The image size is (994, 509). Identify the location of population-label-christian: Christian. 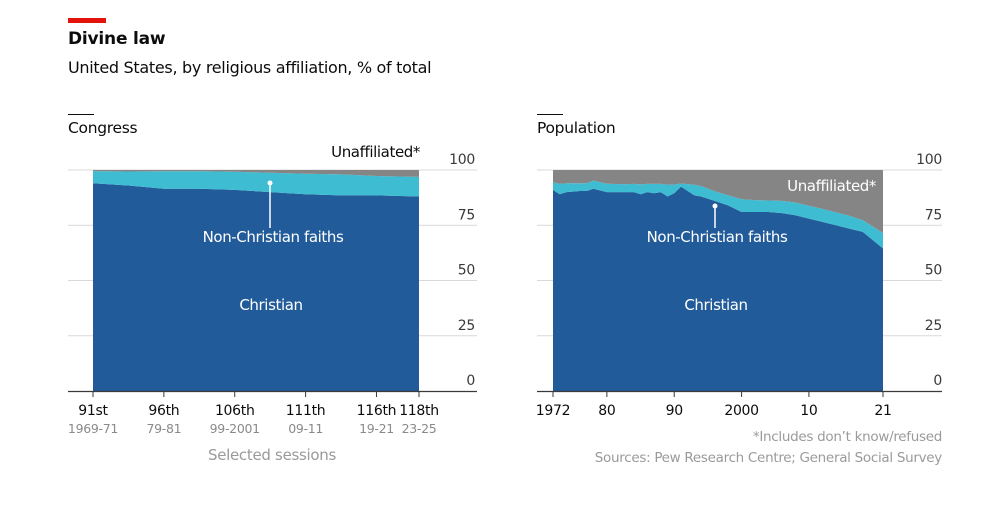
(715, 305).